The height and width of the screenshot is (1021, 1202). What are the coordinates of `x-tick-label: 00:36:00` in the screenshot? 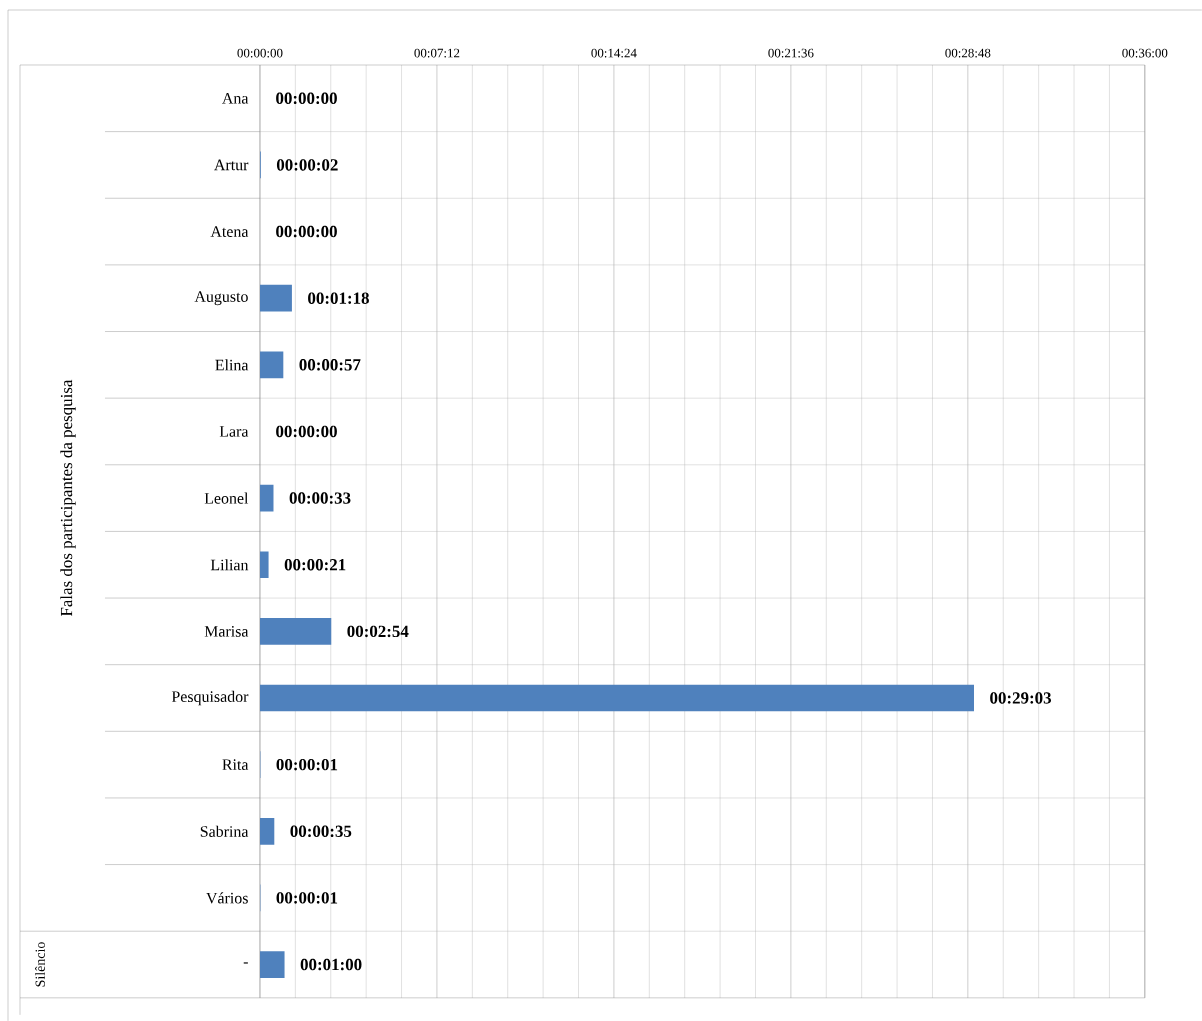 It's located at (1145, 53).